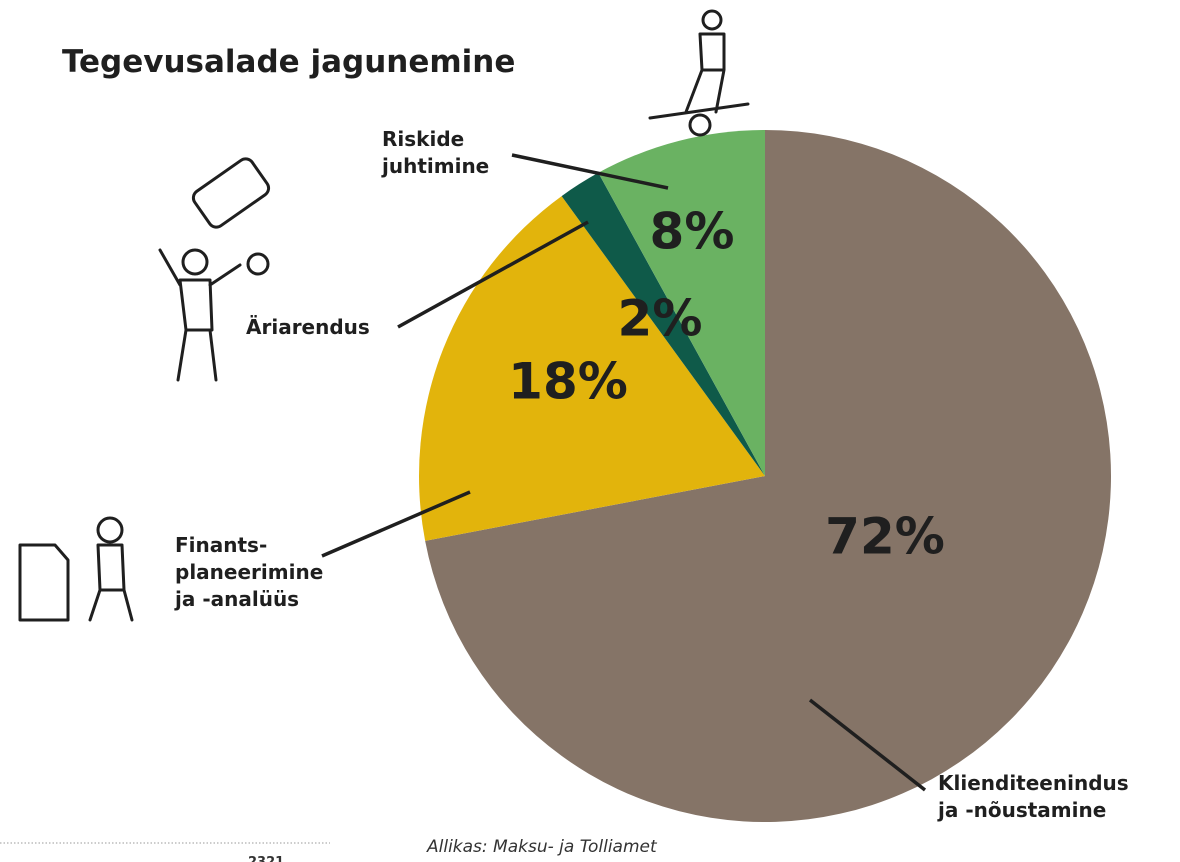 Image resolution: width=1180 pixels, height=862 pixels. I want to click on label-line: ja -nõustamine, so click(1021, 810).